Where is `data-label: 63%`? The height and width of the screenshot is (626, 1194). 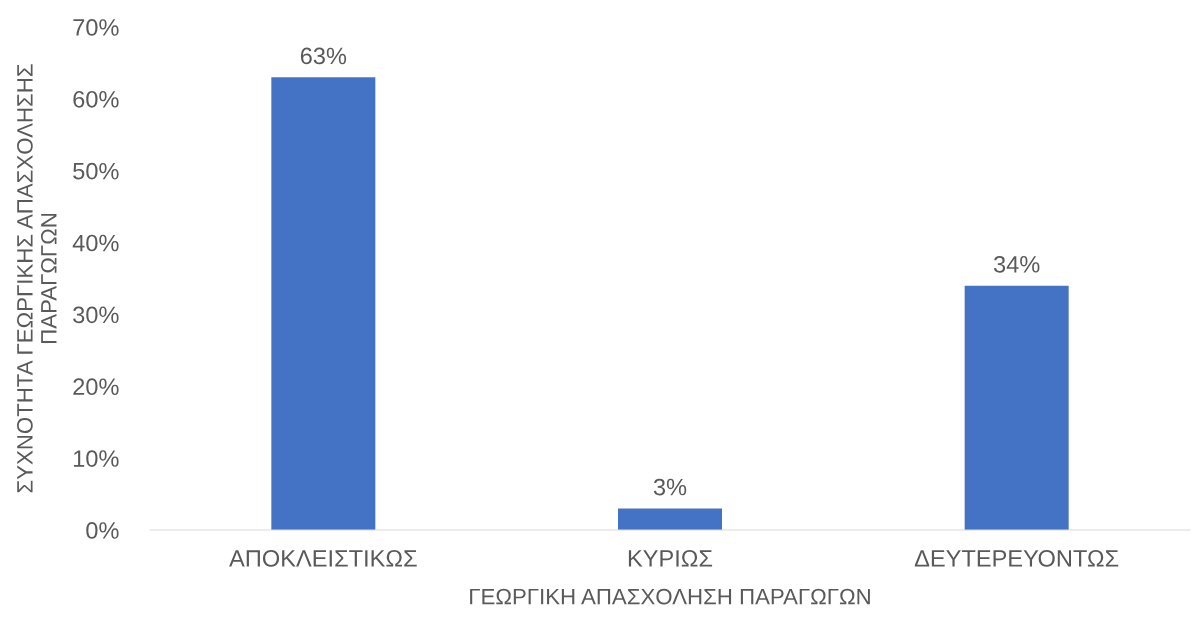
data-label: 63% is located at coordinates (323, 56).